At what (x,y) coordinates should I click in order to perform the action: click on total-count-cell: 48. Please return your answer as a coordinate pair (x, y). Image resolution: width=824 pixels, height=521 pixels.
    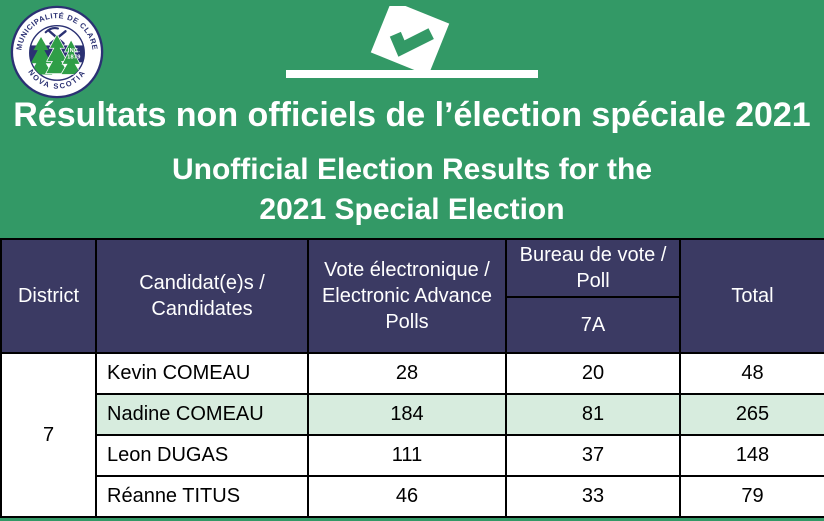
    Looking at the image, I should click on (751, 373).